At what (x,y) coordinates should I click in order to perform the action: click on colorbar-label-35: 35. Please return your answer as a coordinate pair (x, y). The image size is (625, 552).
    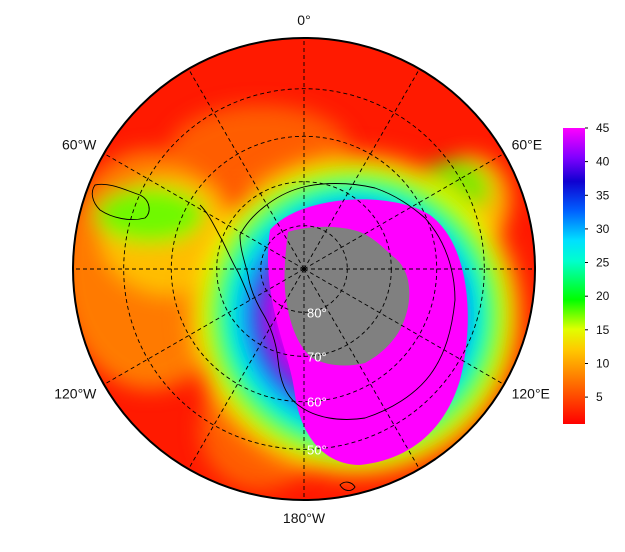
    Looking at the image, I should click on (603, 195).